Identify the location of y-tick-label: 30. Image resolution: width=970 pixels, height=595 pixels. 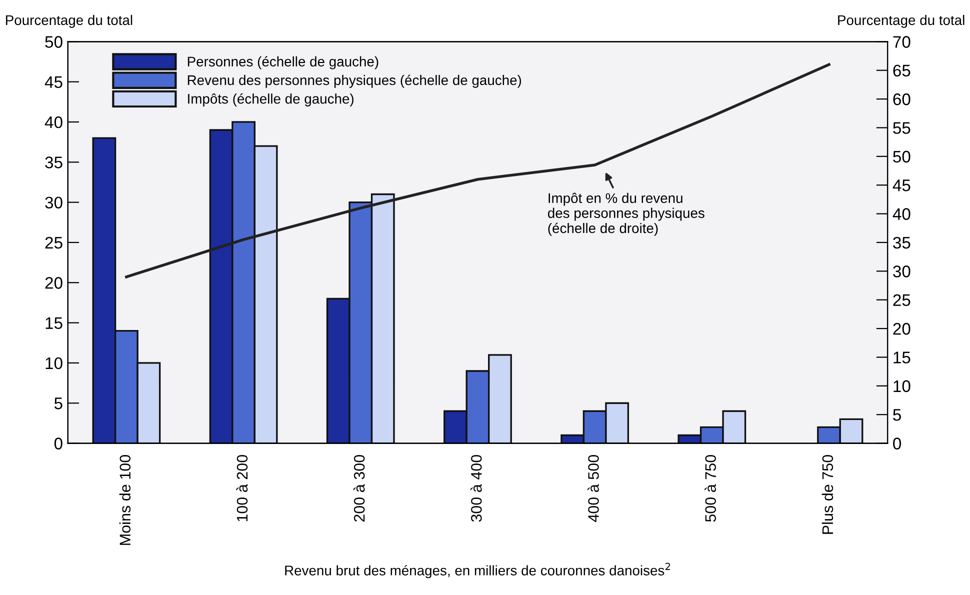
(53, 202).